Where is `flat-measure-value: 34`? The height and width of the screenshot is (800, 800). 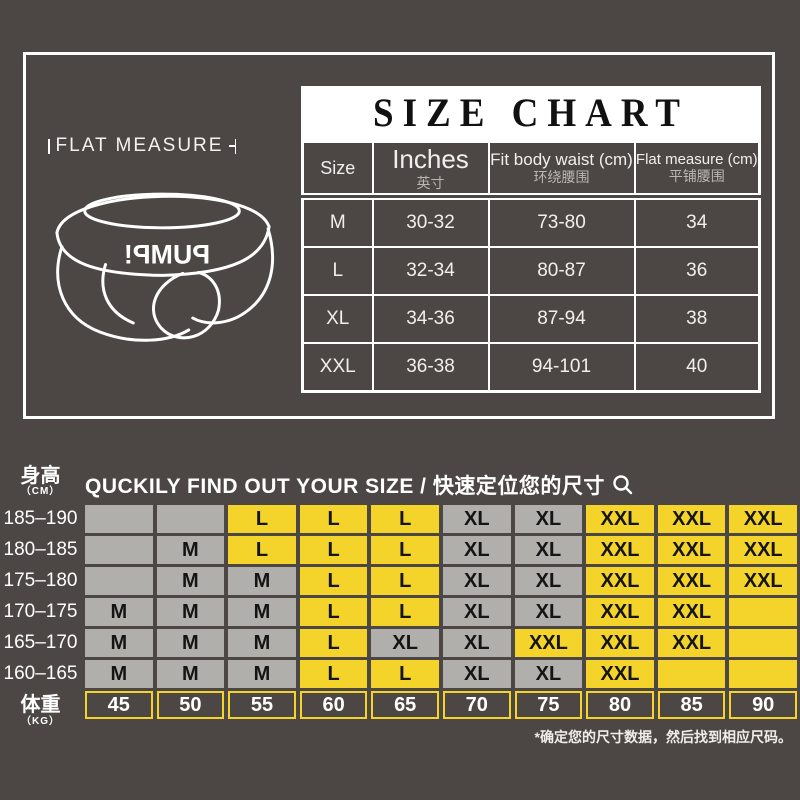 flat-measure-value: 34 is located at coordinates (697, 221).